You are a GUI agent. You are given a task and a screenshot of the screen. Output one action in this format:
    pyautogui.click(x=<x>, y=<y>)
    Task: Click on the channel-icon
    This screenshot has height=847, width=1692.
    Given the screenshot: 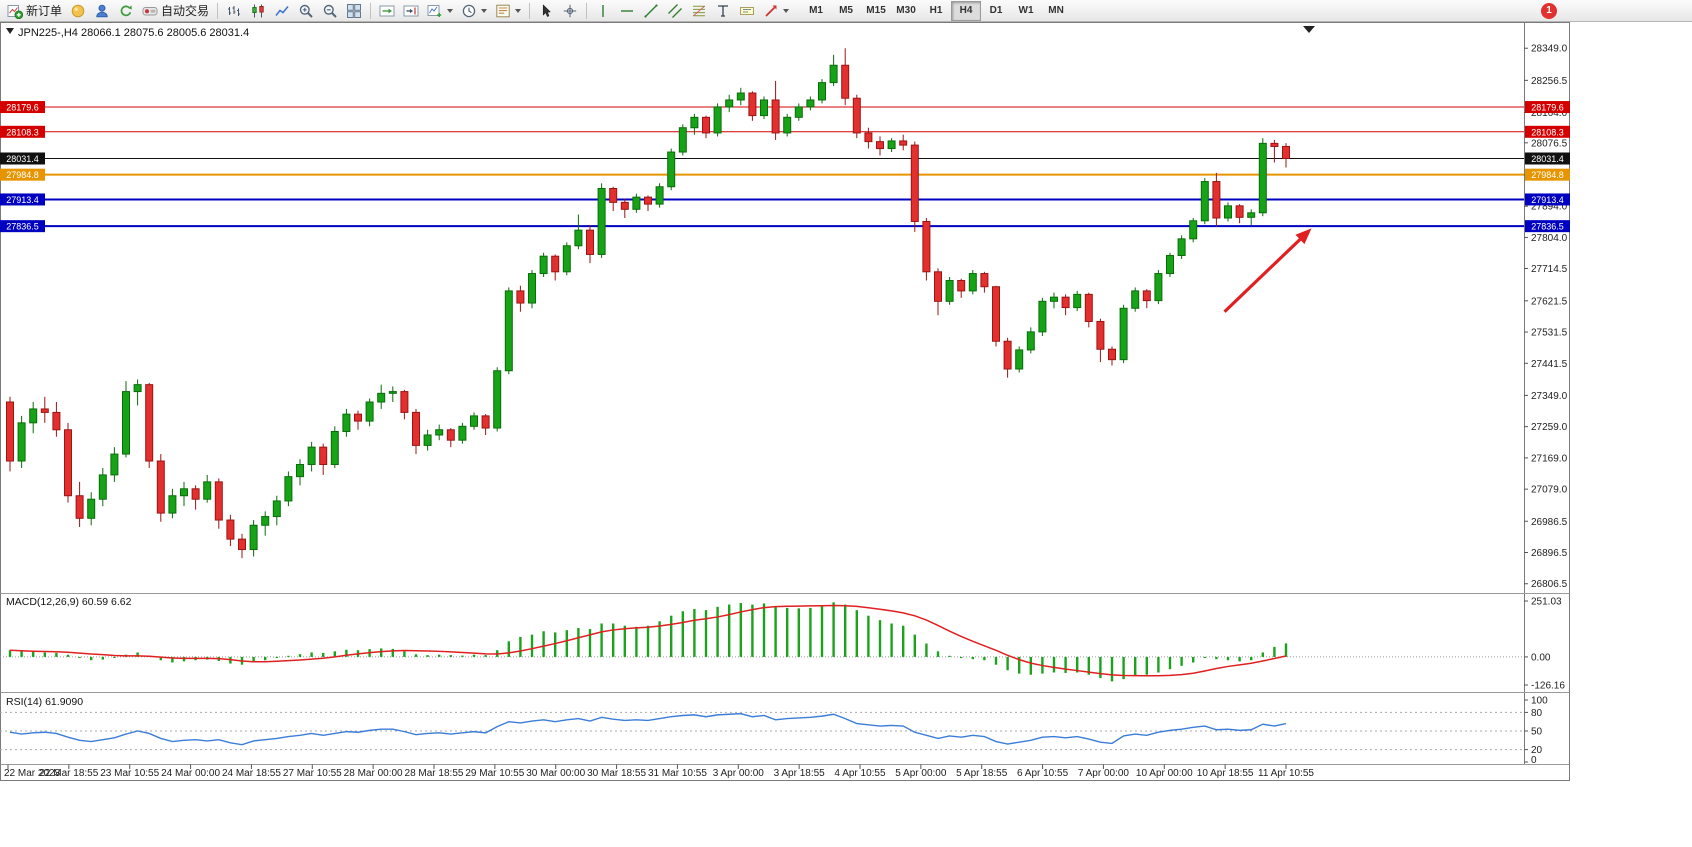 What is the action you would take?
    pyautogui.click(x=675, y=10)
    